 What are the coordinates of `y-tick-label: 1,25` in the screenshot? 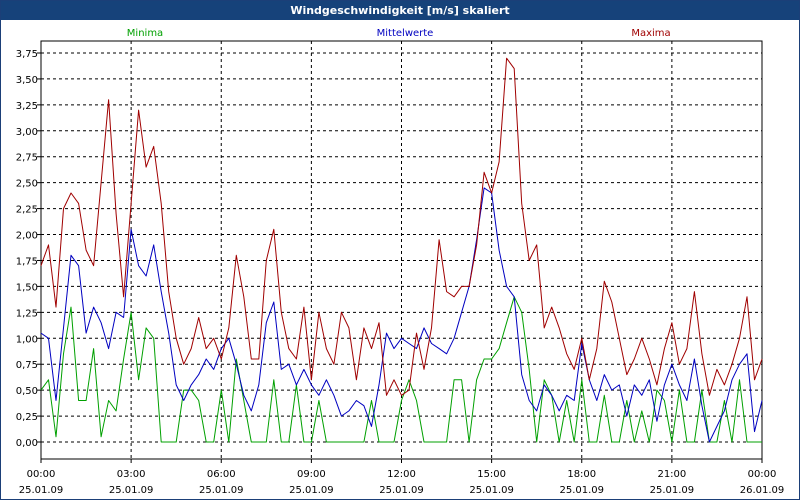 It's located at (27, 313).